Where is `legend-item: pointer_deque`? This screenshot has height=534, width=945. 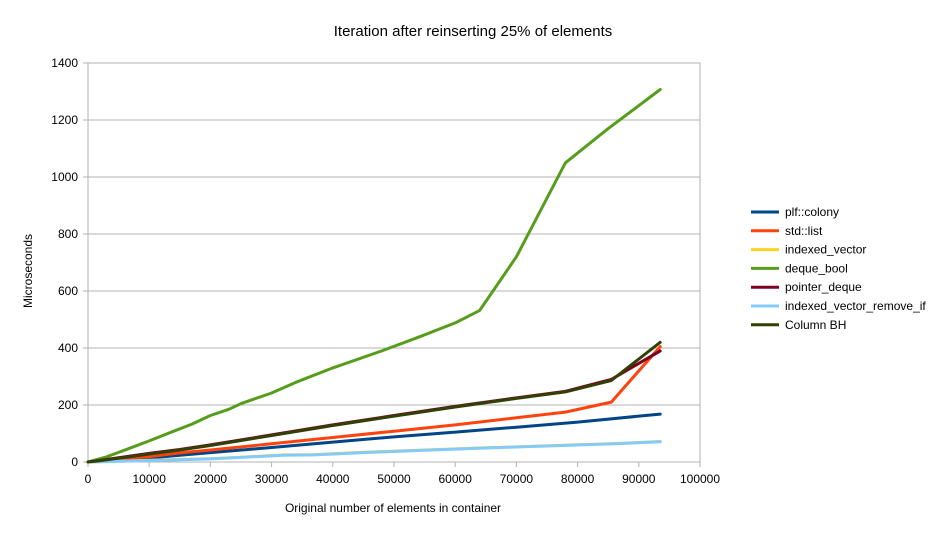 legend-item: pointer_deque is located at coordinates (806, 287).